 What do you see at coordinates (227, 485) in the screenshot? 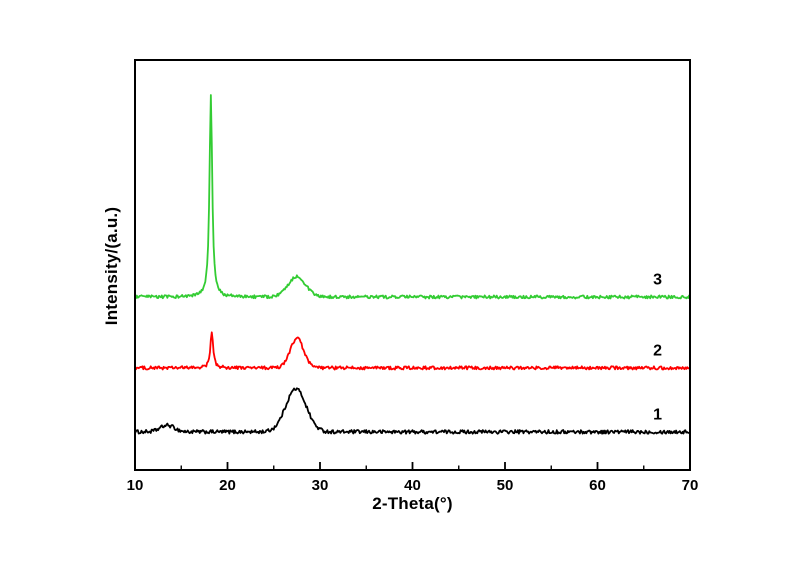
I see `x-tick-label: 20` at bounding box center [227, 485].